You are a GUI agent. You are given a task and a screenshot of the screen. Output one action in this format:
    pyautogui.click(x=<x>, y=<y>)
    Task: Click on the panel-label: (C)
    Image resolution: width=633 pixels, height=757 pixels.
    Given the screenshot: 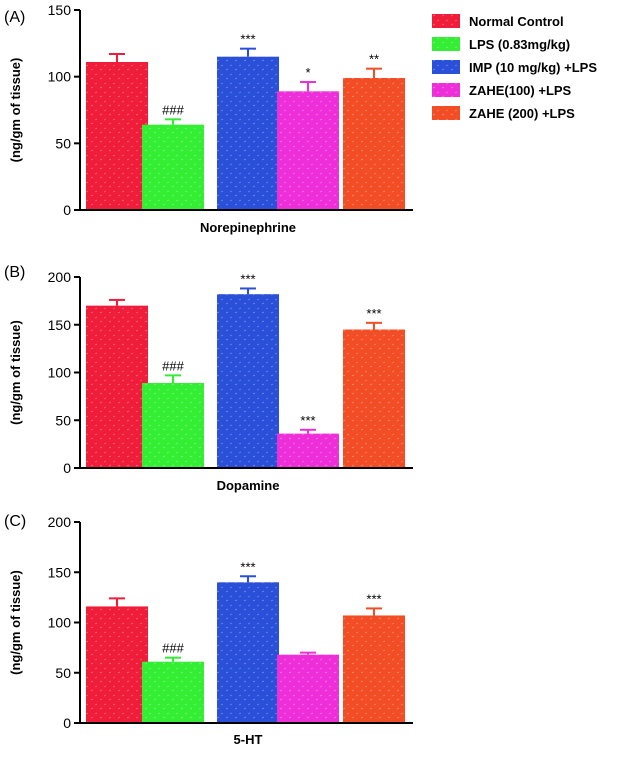 What is the action you would take?
    pyautogui.click(x=15, y=521)
    